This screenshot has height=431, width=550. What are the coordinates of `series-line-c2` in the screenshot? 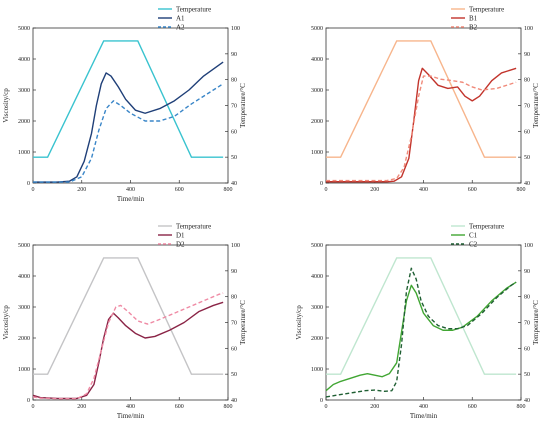 It's located at (421, 332).